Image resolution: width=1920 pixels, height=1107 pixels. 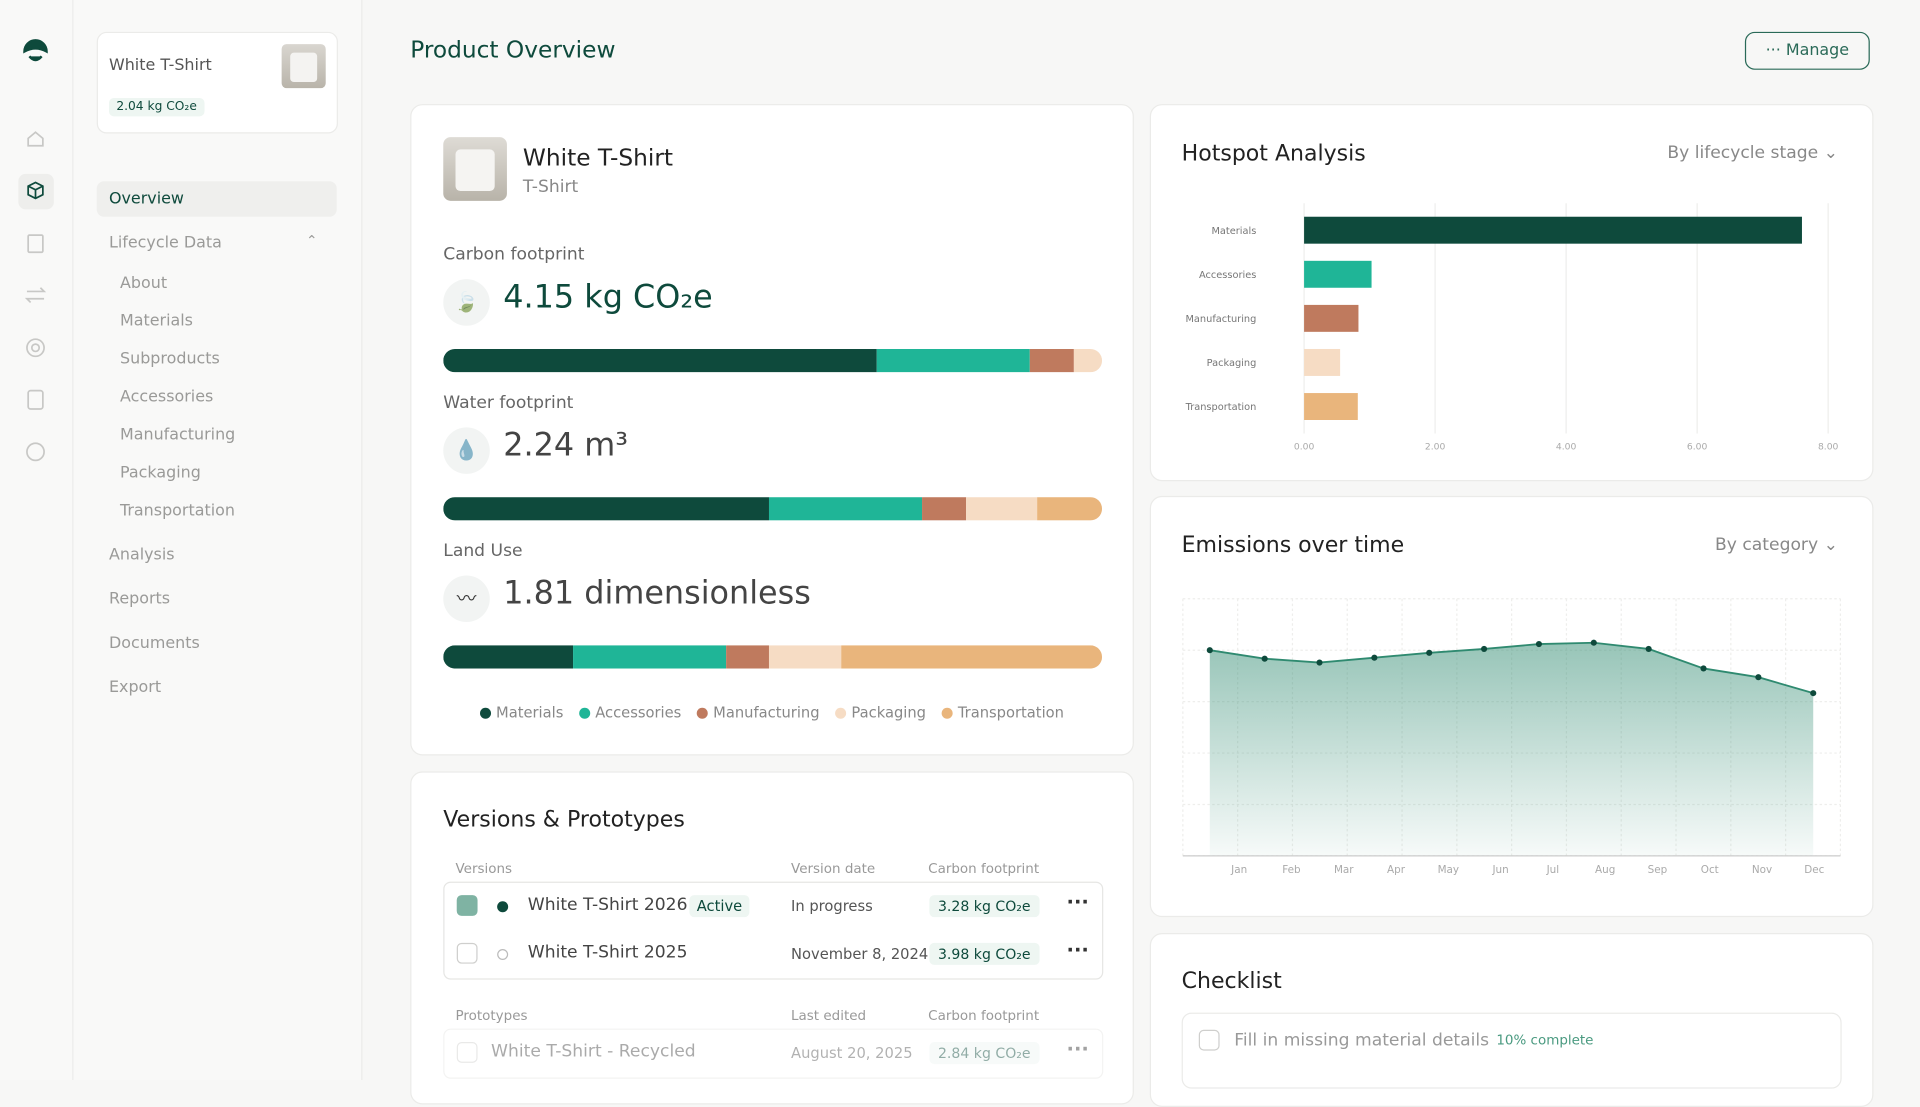 I want to click on emissions-dropdown: By category ⌄, so click(x=1776, y=545).